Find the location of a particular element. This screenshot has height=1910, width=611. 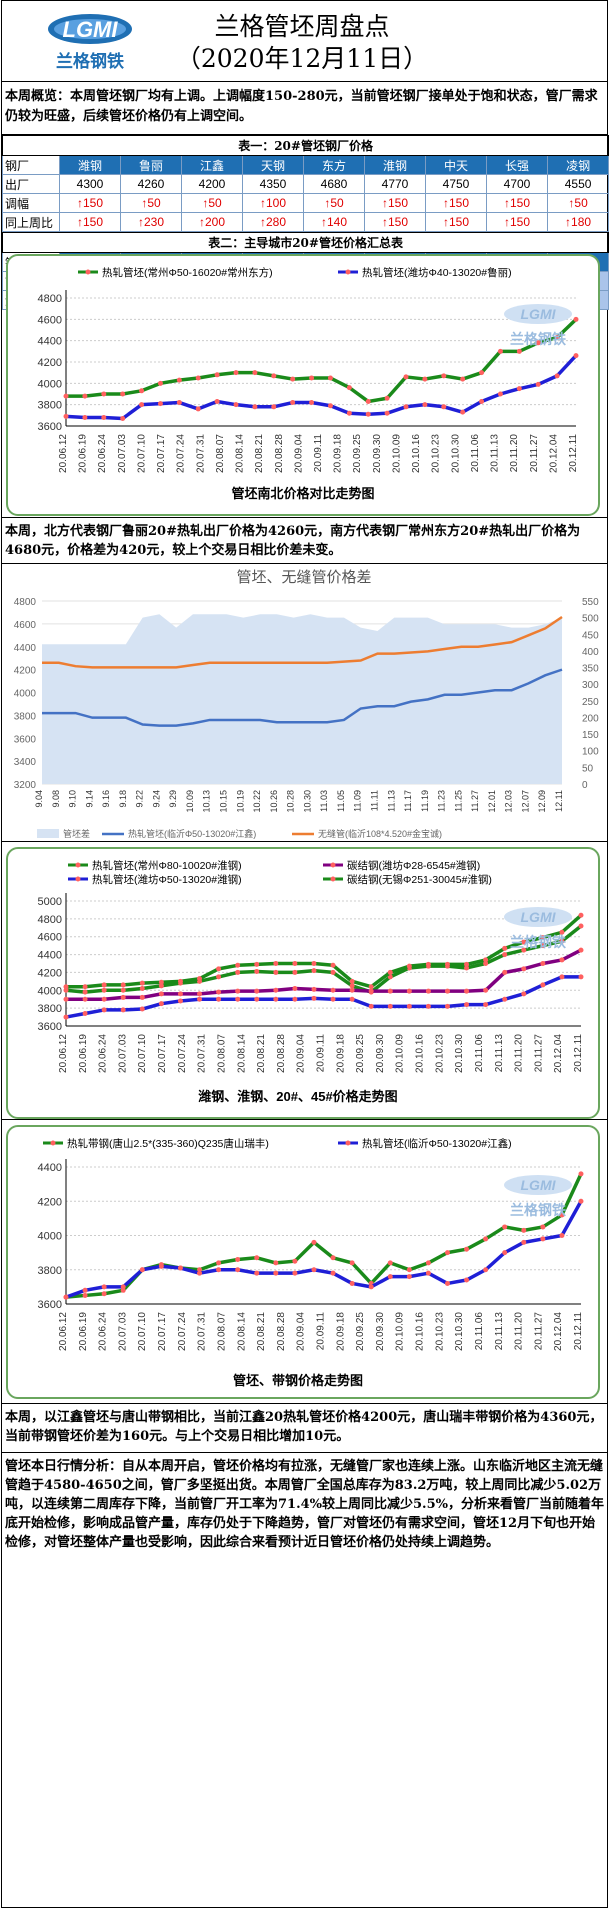

table-header-cell: 潍钢 is located at coordinates (90, 165).